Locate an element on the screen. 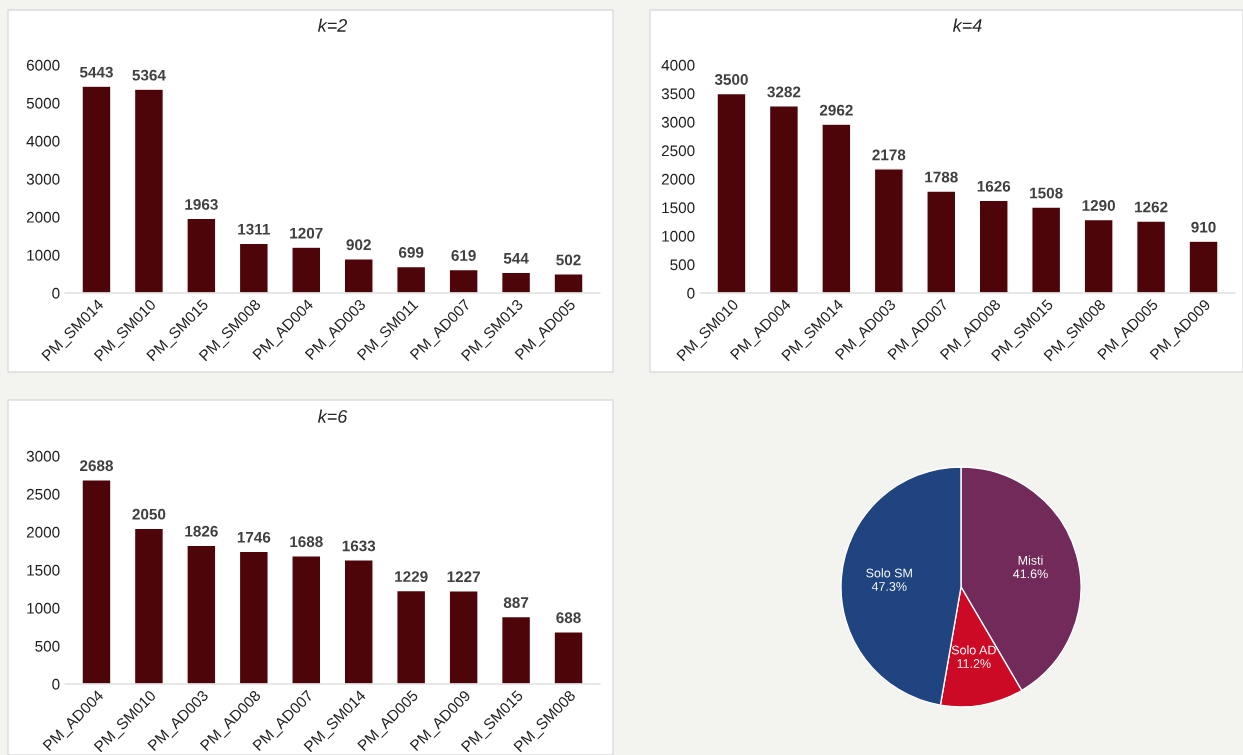 Image resolution: width=1243 pixels, height=755 pixels. data-label: 887 is located at coordinates (516, 603).